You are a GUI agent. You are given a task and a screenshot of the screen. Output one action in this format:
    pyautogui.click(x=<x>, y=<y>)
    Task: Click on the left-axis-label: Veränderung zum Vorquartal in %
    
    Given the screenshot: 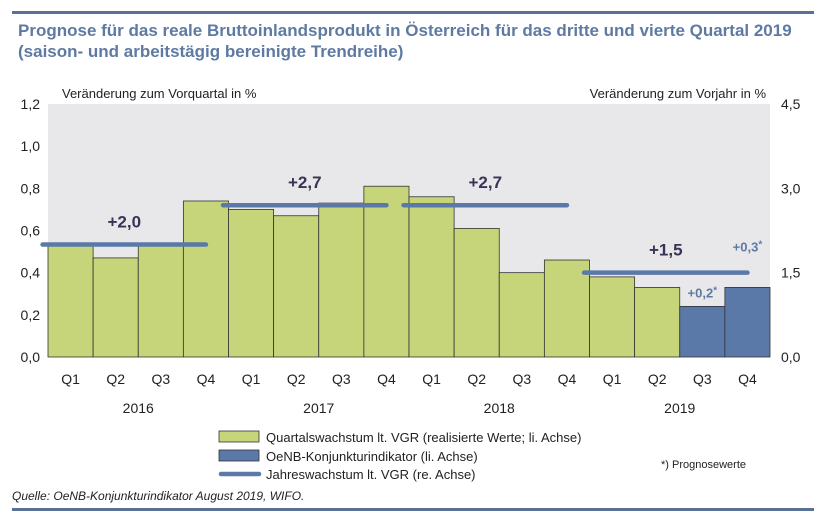 What is the action you would take?
    pyautogui.click(x=159, y=93)
    